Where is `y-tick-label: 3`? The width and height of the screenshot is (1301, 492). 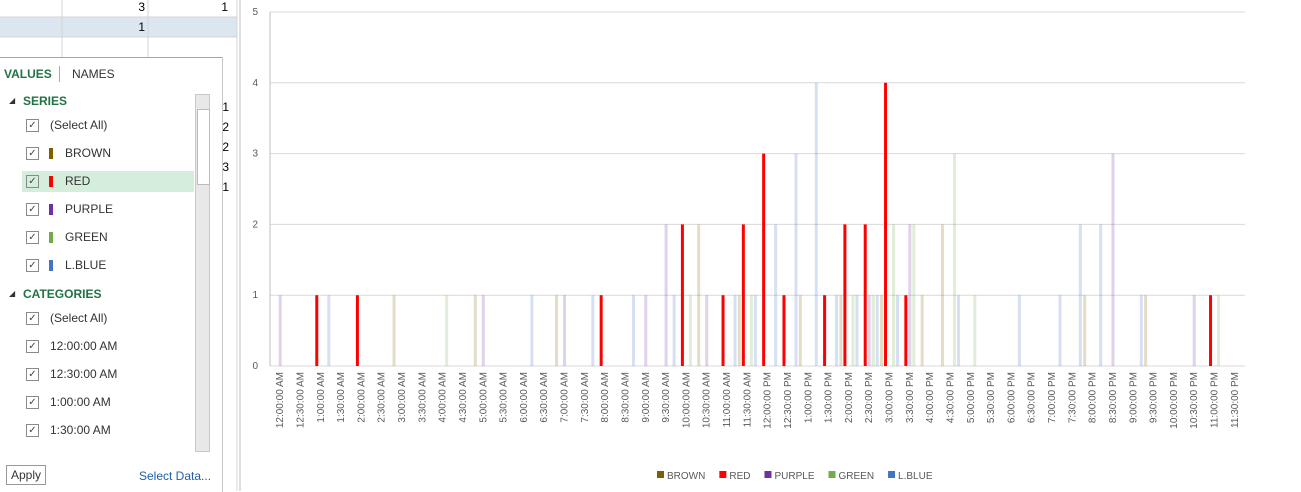 y-tick-label: 3 is located at coordinates (255, 154).